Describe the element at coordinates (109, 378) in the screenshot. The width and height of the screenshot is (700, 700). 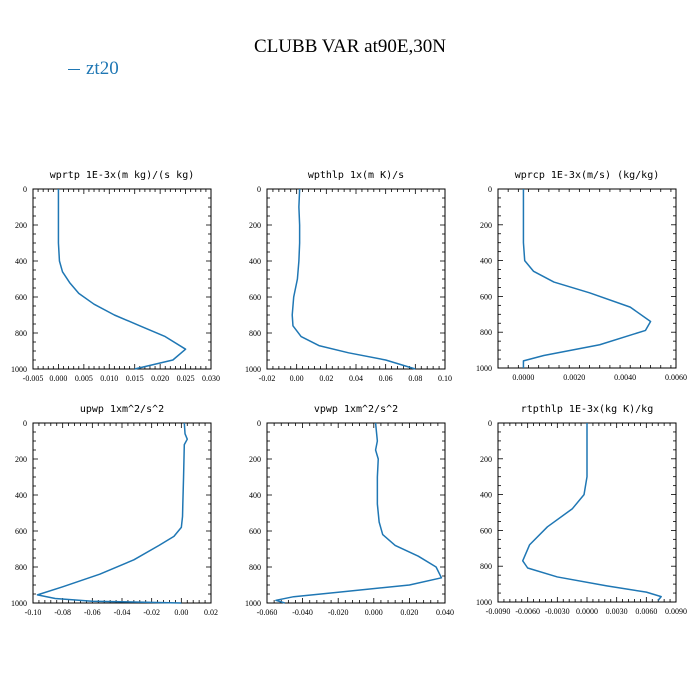
I see `x-tick-label: 0.010` at that location.